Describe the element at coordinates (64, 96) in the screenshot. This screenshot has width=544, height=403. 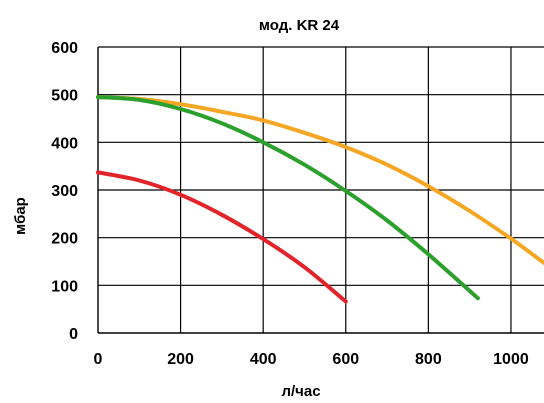
I see `y-tick-label-500: 500` at that location.